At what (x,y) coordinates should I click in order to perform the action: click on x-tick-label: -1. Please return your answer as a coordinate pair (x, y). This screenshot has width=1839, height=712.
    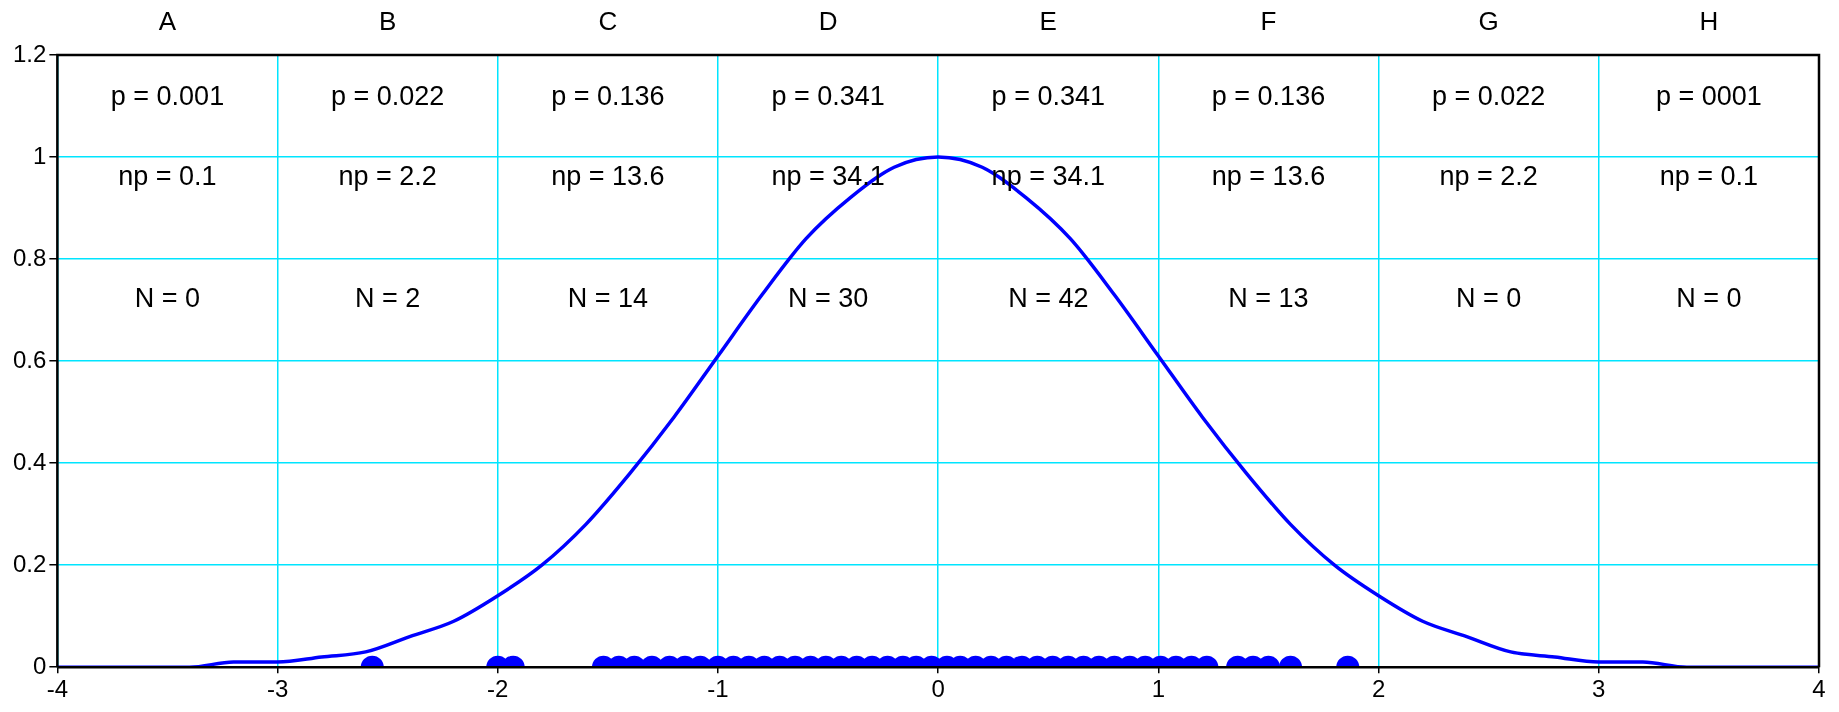
    Looking at the image, I should click on (718, 689).